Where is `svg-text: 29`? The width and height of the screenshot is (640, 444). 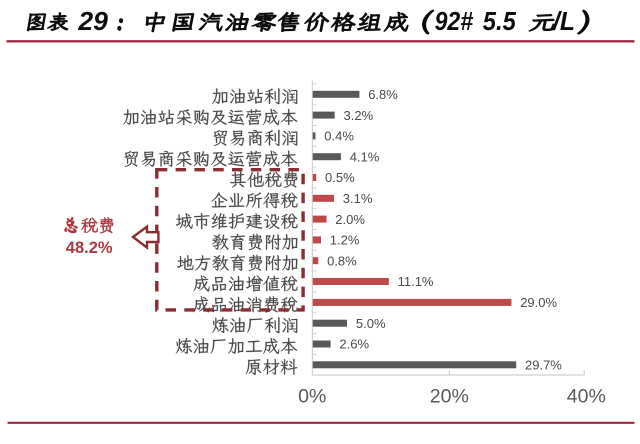 svg-text: 29 is located at coordinates (92, 21).